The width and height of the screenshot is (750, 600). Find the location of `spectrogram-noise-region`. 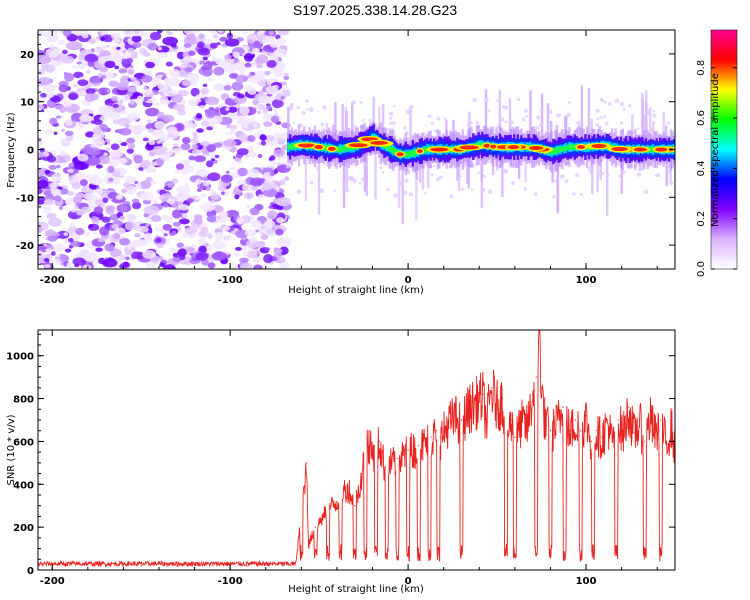

spectrogram-noise-region is located at coordinates (165, 149).